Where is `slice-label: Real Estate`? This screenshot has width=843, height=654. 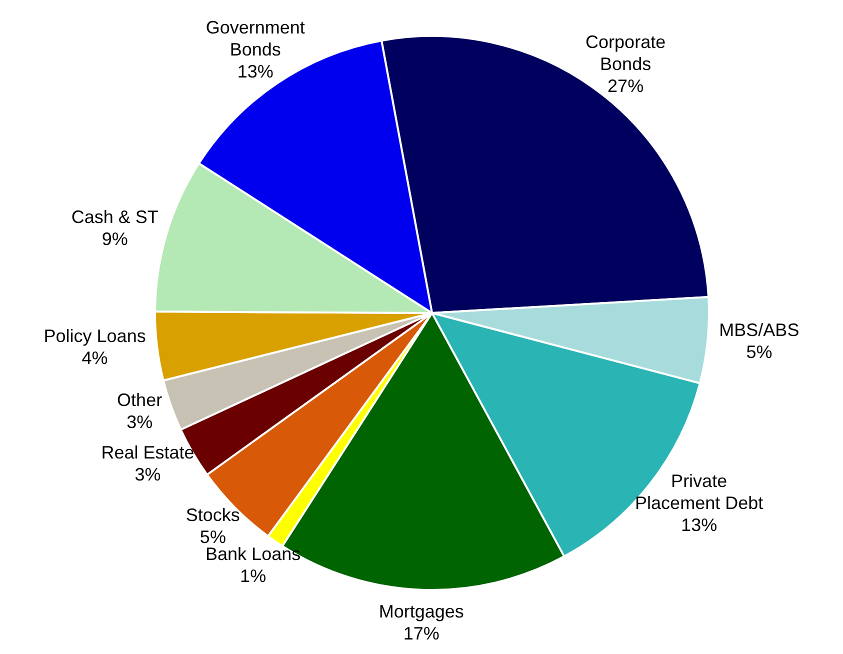
slice-label: Real Estate is located at coordinates (147, 452).